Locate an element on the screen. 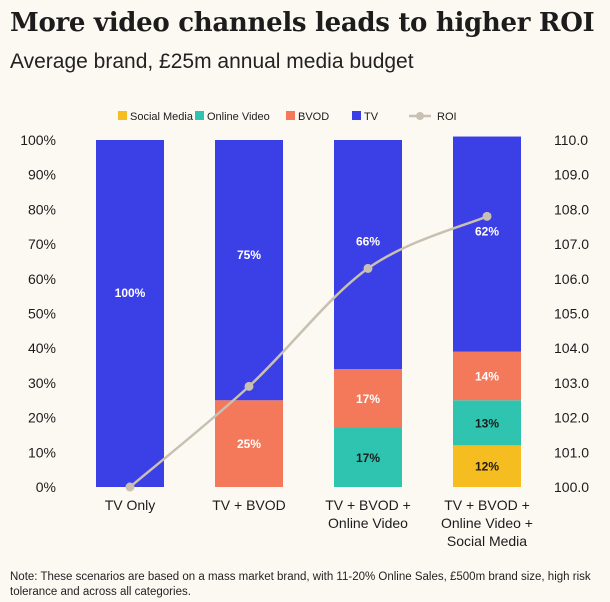 This screenshot has height=602, width=610. left-axis-tick-label: 40% is located at coordinates (42, 348).